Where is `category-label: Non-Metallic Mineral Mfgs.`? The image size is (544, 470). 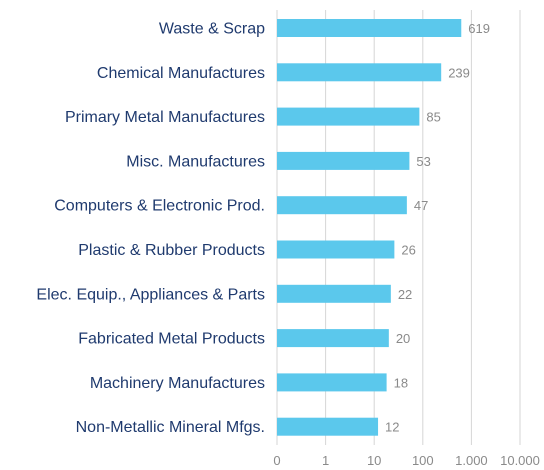 category-label: Non-Metallic Mineral Mfgs. is located at coordinates (170, 427).